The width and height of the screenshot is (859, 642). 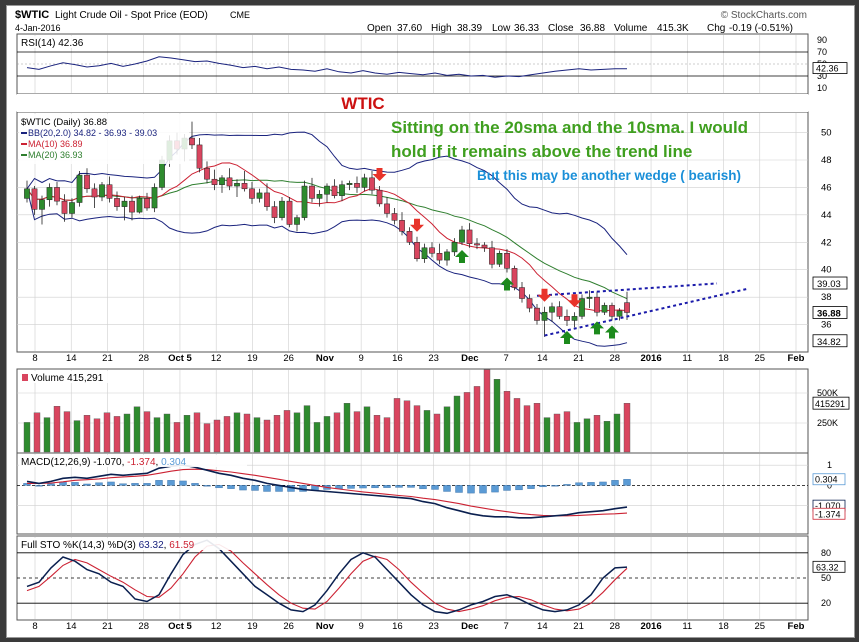 What do you see at coordinates (627, 289) in the screenshot?
I see `wedge-upper-trendline` at bounding box center [627, 289].